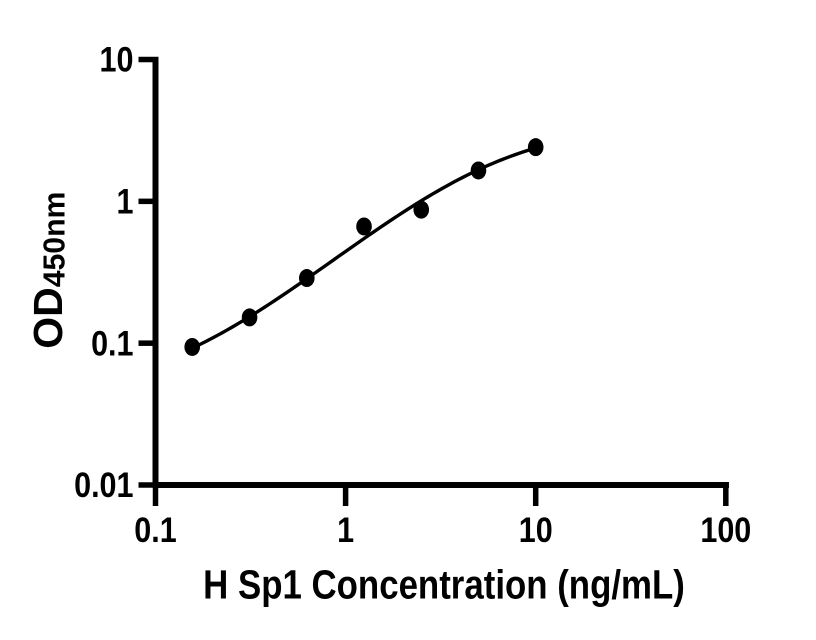 The height and width of the screenshot is (640, 816). I want to click on y-tick-label-1: 1, so click(125, 202).